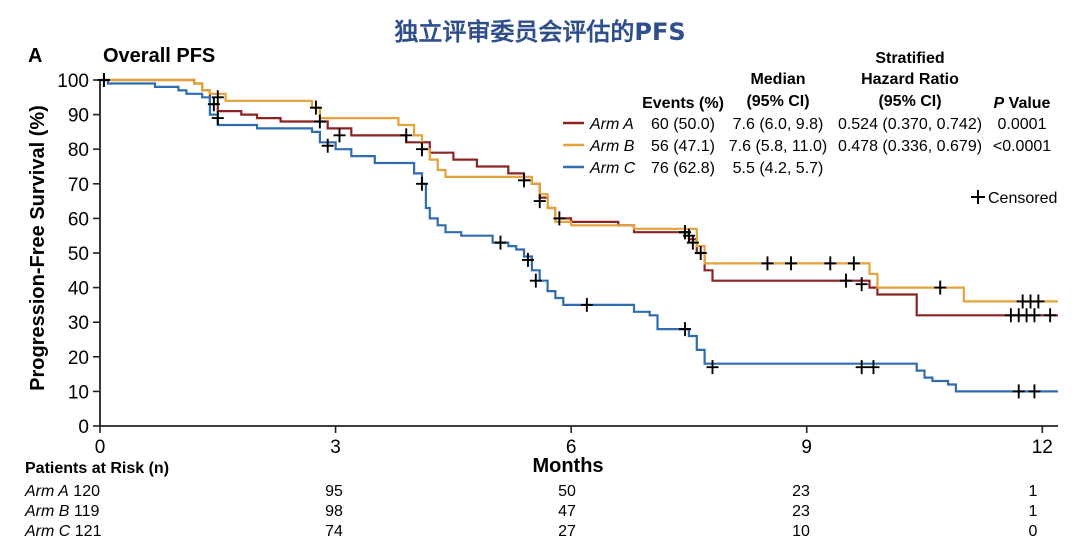  What do you see at coordinates (1042, 447) in the screenshot?
I see `x-tick-label: 12` at bounding box center [1042, 447].